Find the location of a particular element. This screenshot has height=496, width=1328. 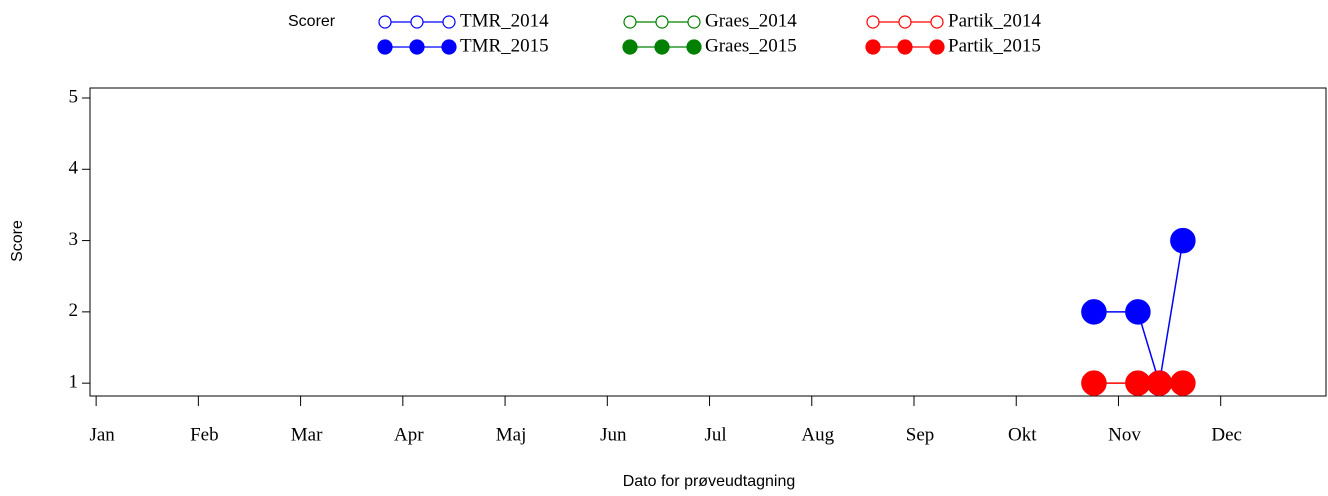

x-tick-label: Maj is located at coordinates (511, 434).